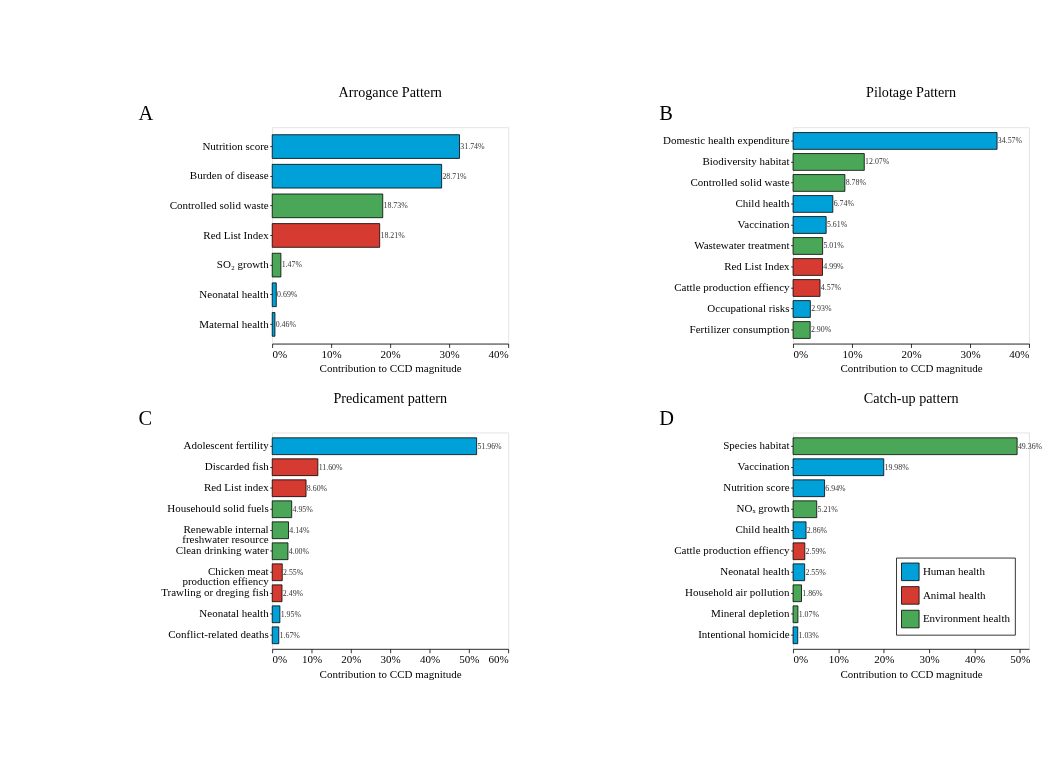  I want to click on text: C, so click(145, 418).